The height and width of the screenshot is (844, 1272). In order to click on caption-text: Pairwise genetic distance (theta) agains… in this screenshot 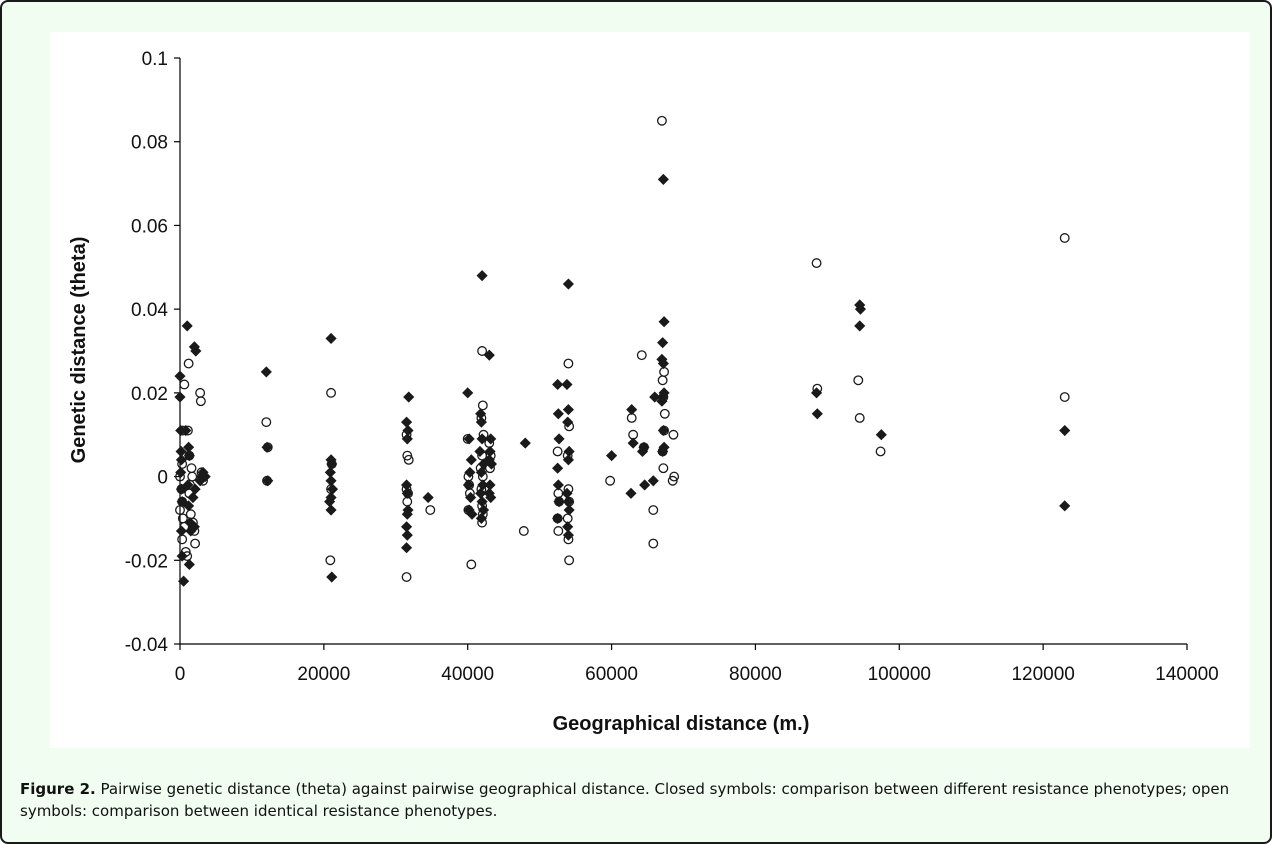, I will do `click(625, 800)`.